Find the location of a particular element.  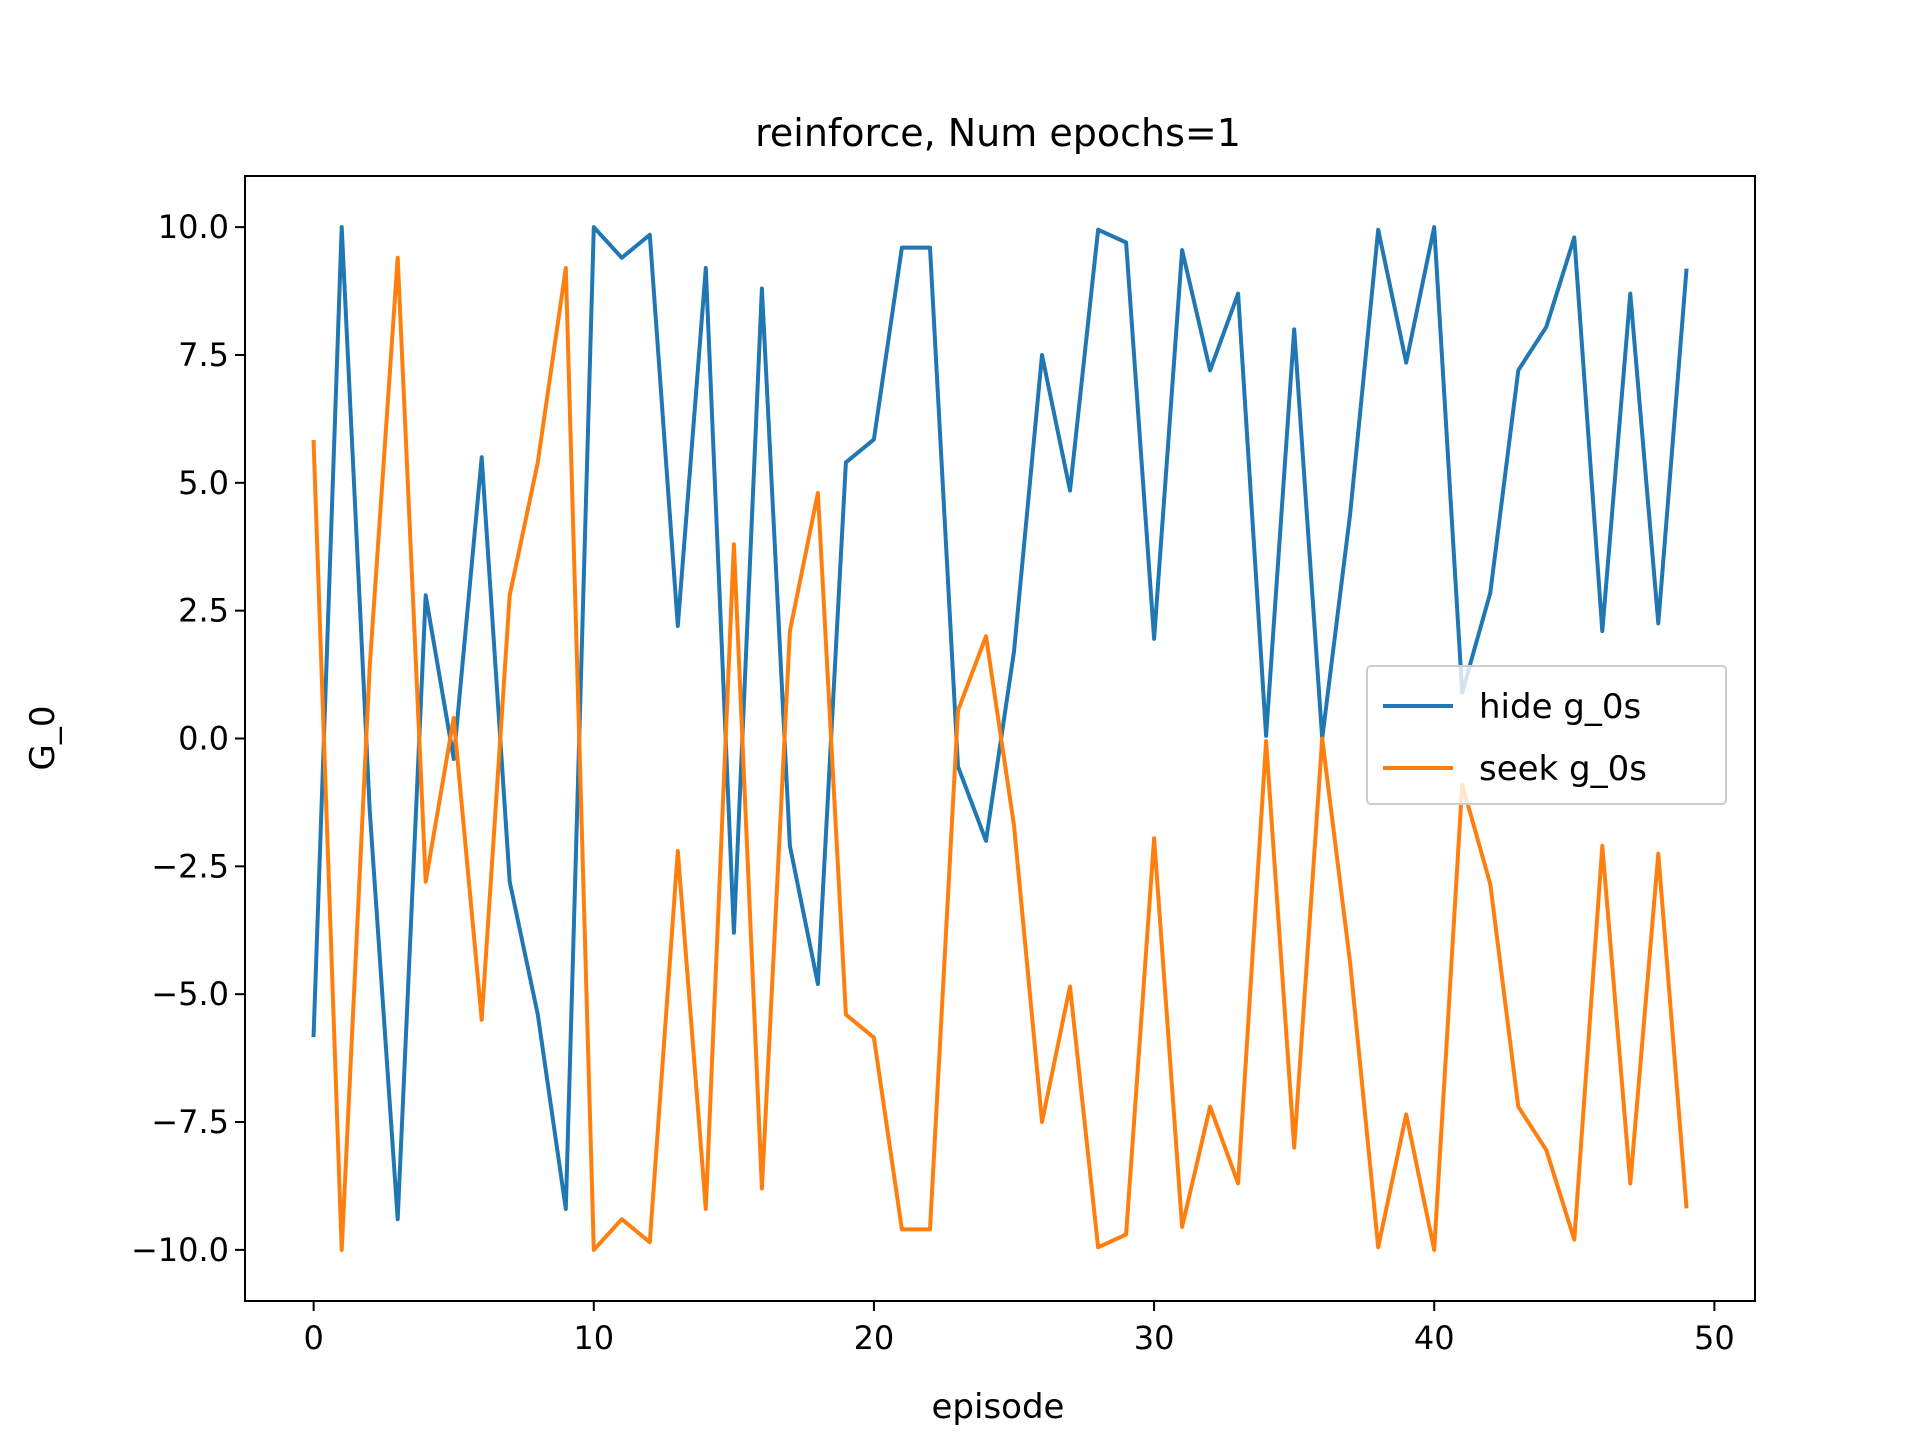

x-tick-label: 10 is located at coordinates (593, 1338).